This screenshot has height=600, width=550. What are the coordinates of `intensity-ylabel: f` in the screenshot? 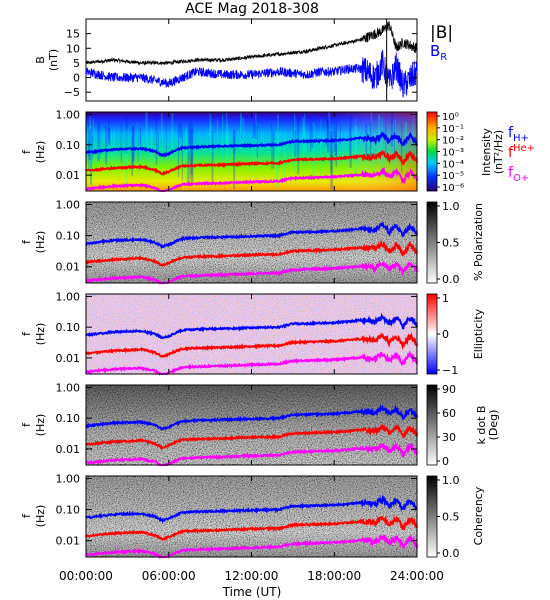 It's located at (26, 151).